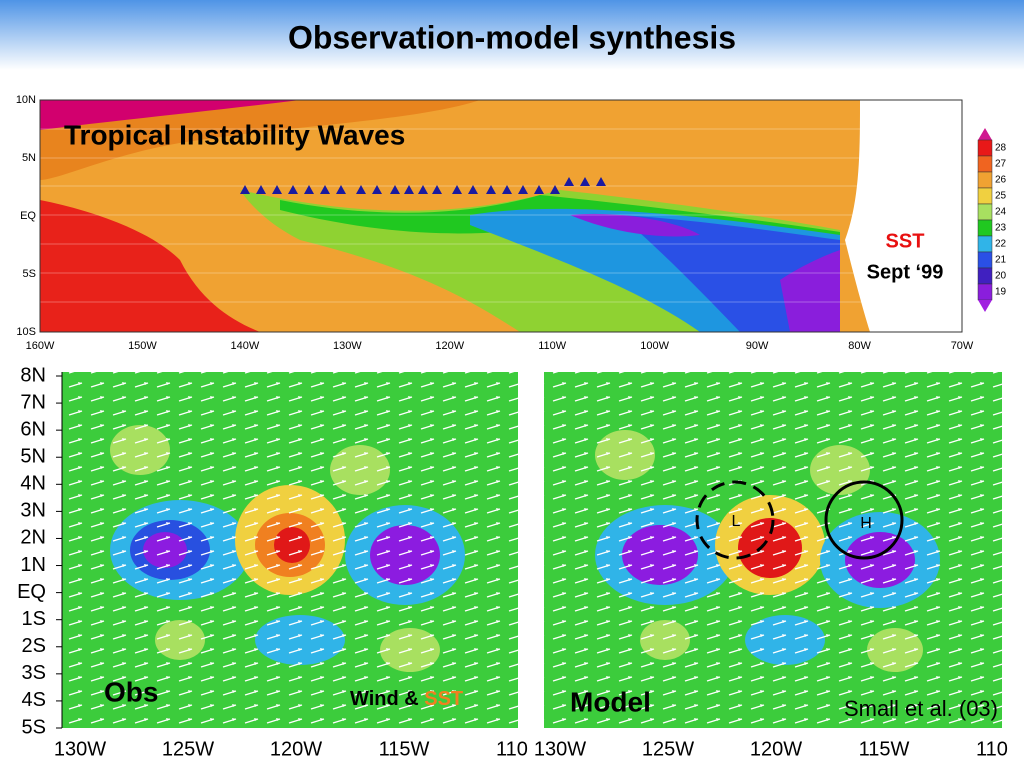 Image resolution: width=1024 pixels, height=780 pixels. What do you see at coordinates (1001, 276) in the screenshot?
I see `colorbar-label: 20` at bounding box center [1001, 276].